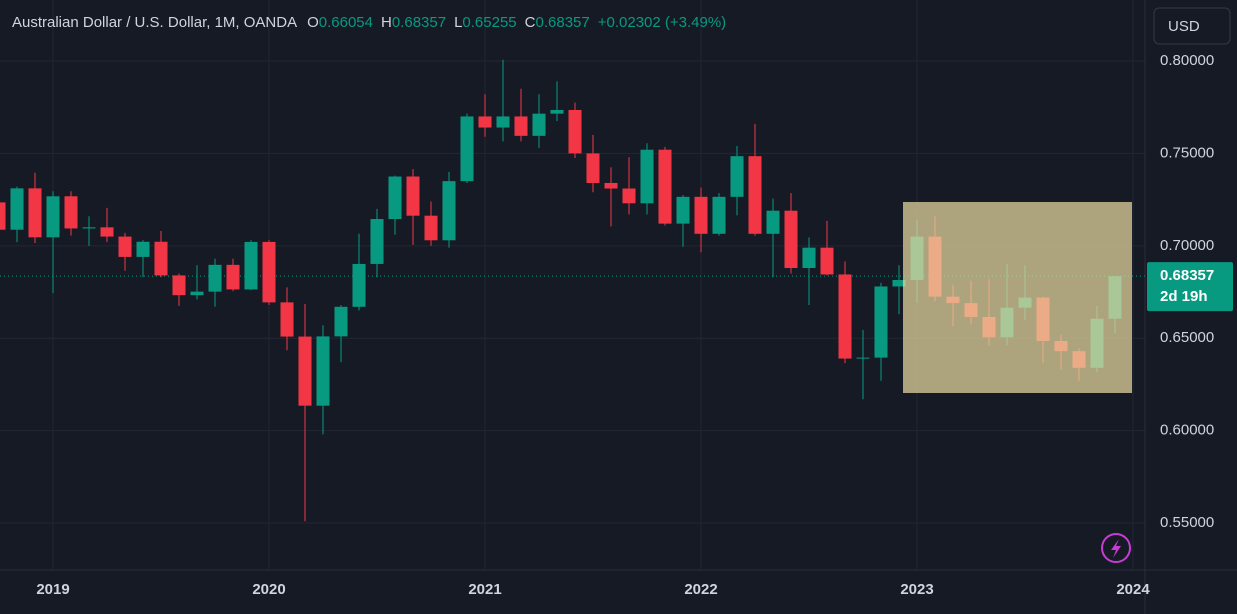  What do you see at coordinates (1187, 152) in the screenshot?
I see `y-tick-label: 0.75000` at bounding box center [1187, 152].